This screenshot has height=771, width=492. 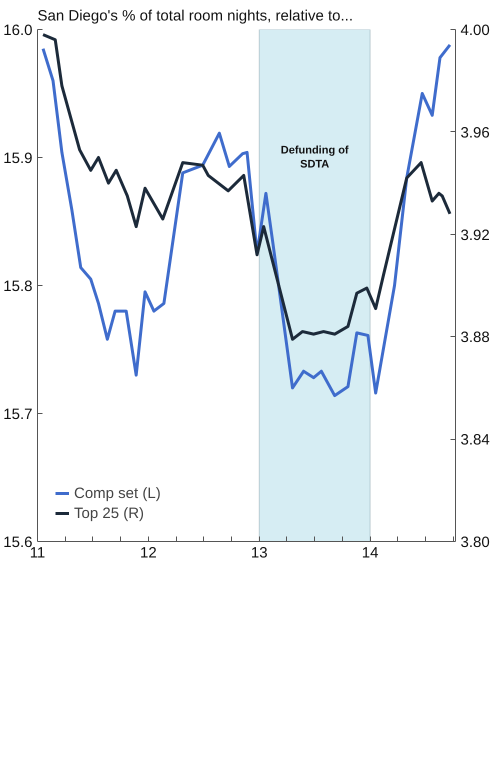 I want to click on x-tick-label: 12, so click(x=148, y=553).